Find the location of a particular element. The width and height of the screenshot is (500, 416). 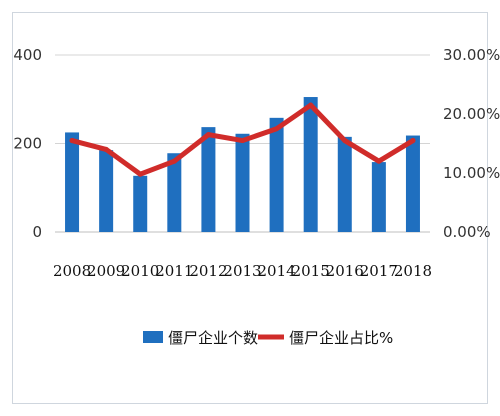

bar-2017 is located at coordinates (378, 197).